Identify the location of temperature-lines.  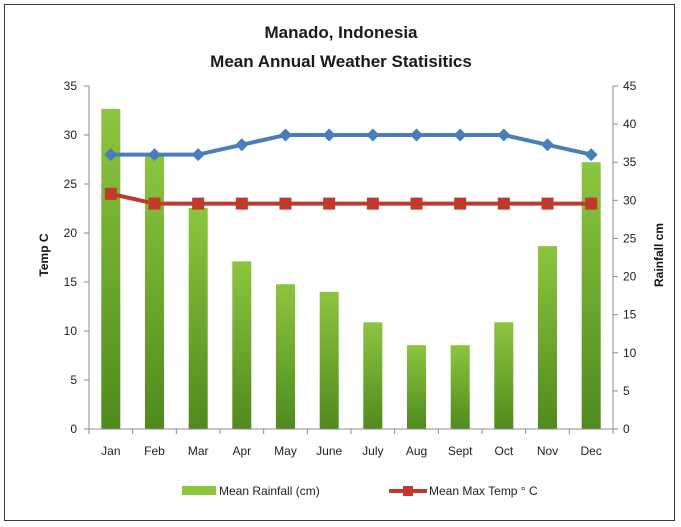
(351, 169).